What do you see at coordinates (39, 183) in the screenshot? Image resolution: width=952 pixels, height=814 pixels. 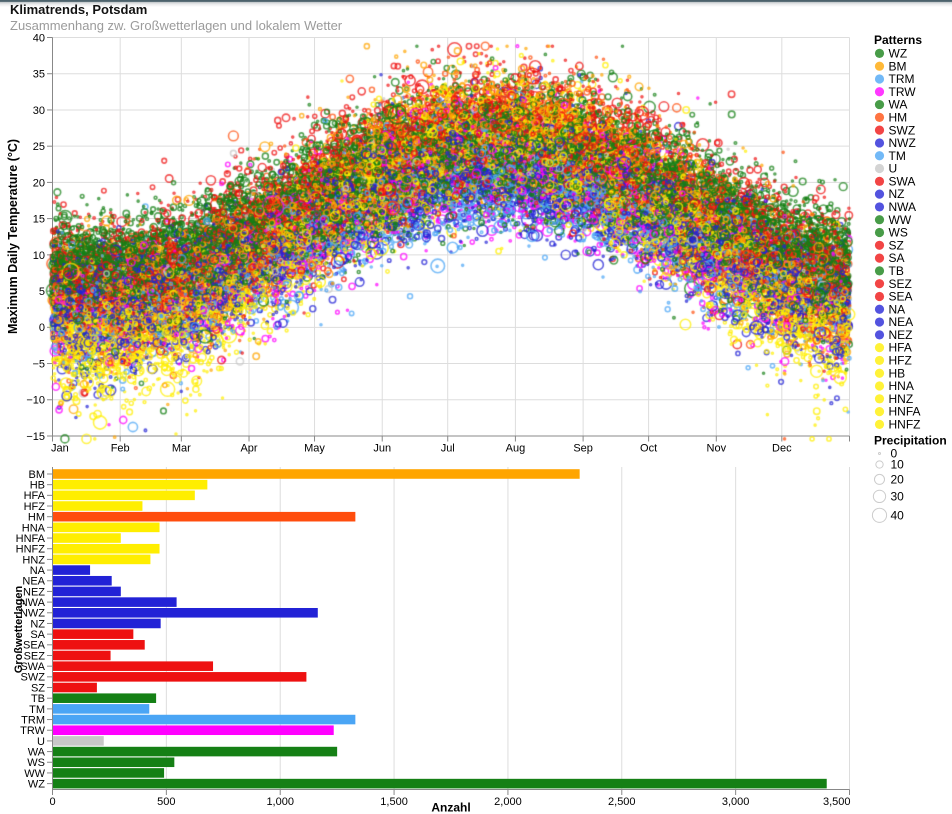 I see `scatter-y-tick-label: 20` at bounding box center [39, 183].